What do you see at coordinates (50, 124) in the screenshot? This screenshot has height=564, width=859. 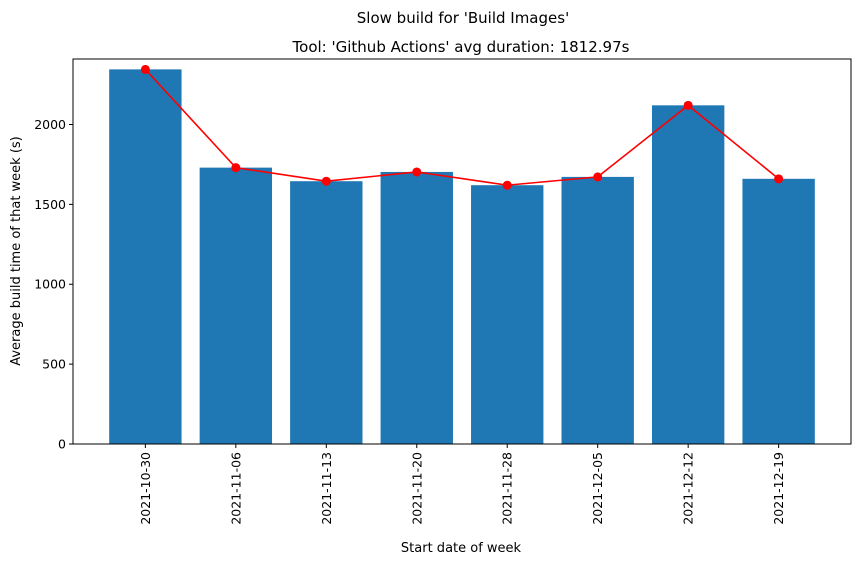 I see `y-tick-label: 2000` at bounding box center [50, 124].